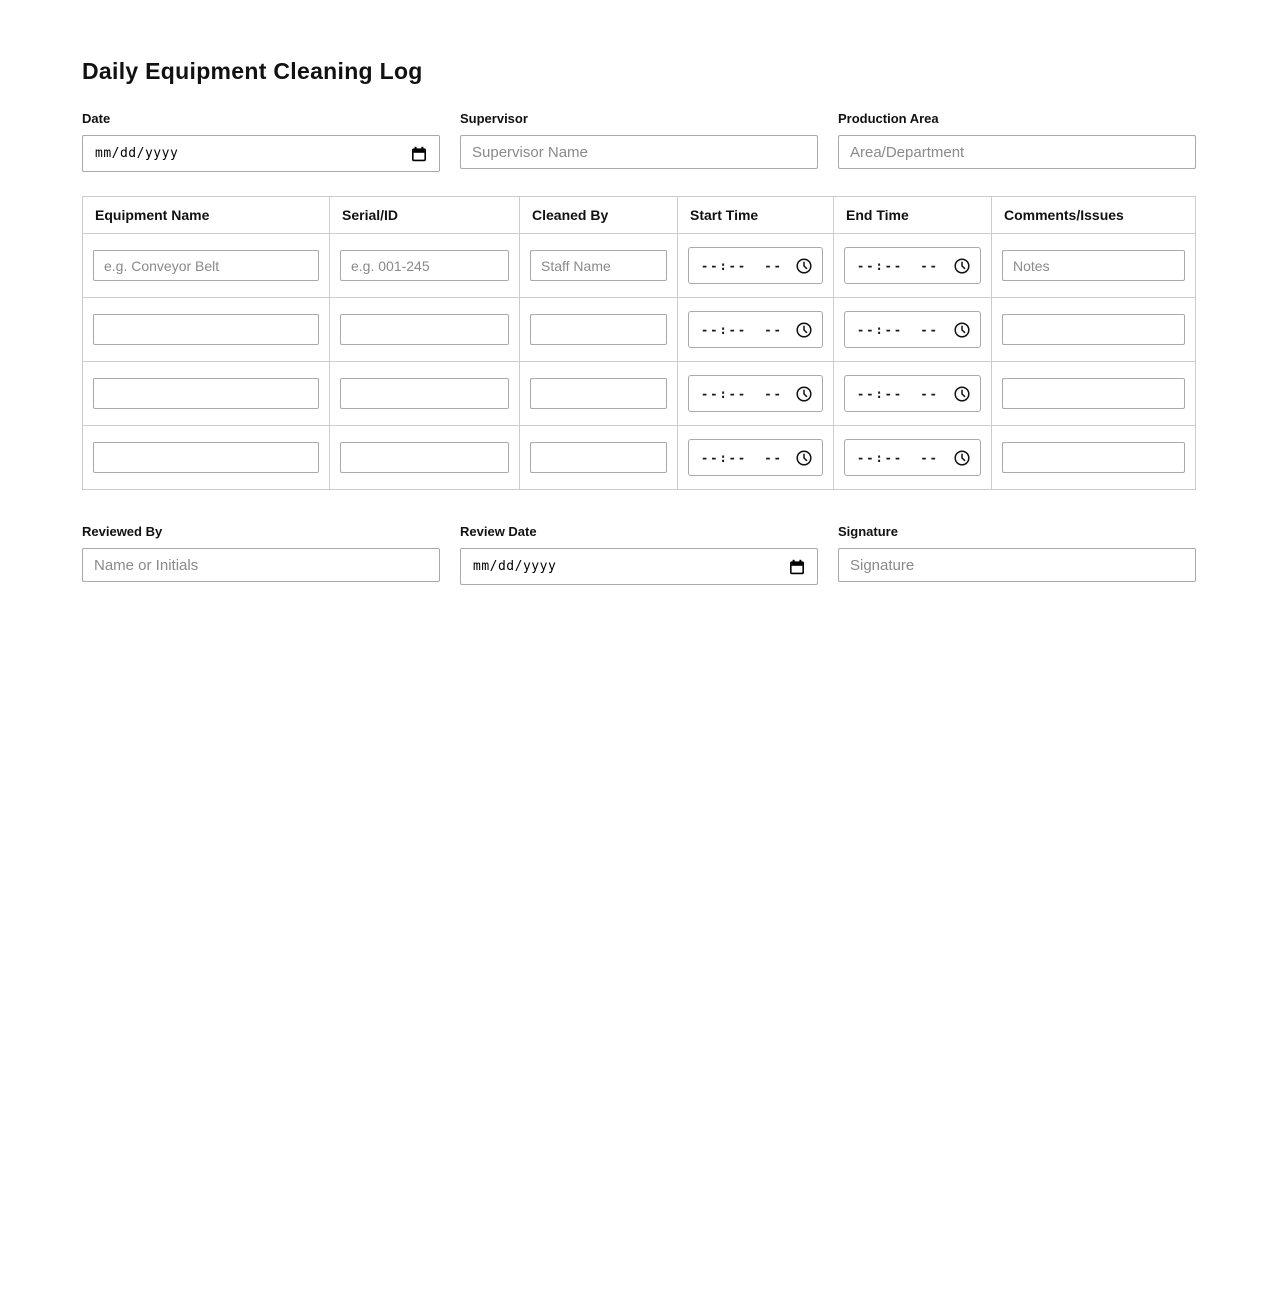 This screenshot has height=1300, width=1278. I want to click on date-value: mm/dd/yyyy, so click(137, 153).